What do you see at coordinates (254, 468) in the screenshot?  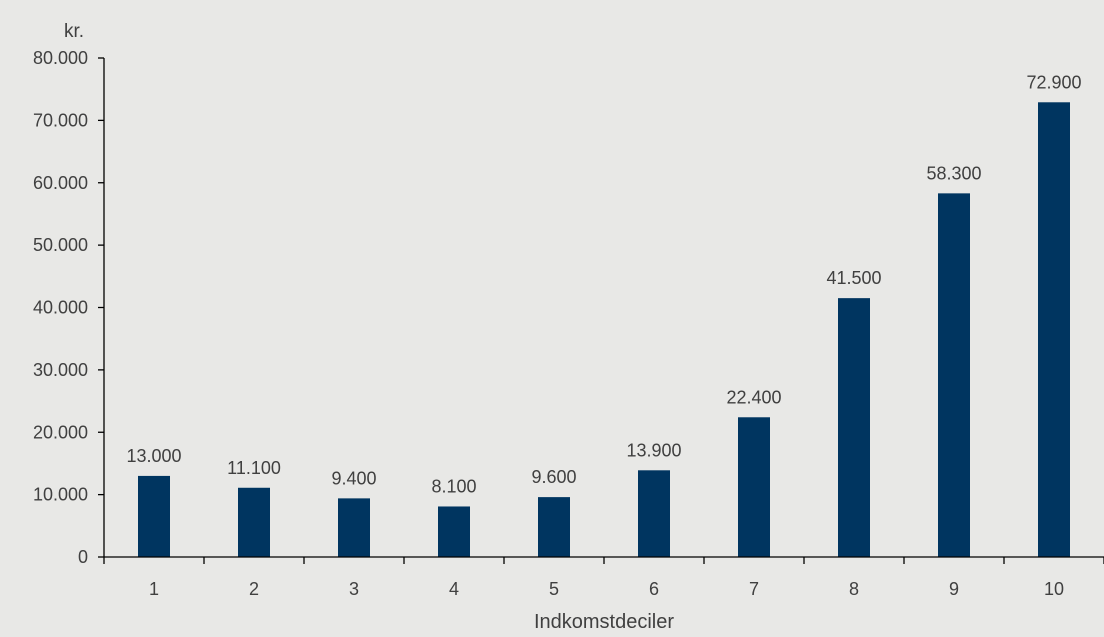 I see `data-label: 11.100` at bounding box center [254, 468].